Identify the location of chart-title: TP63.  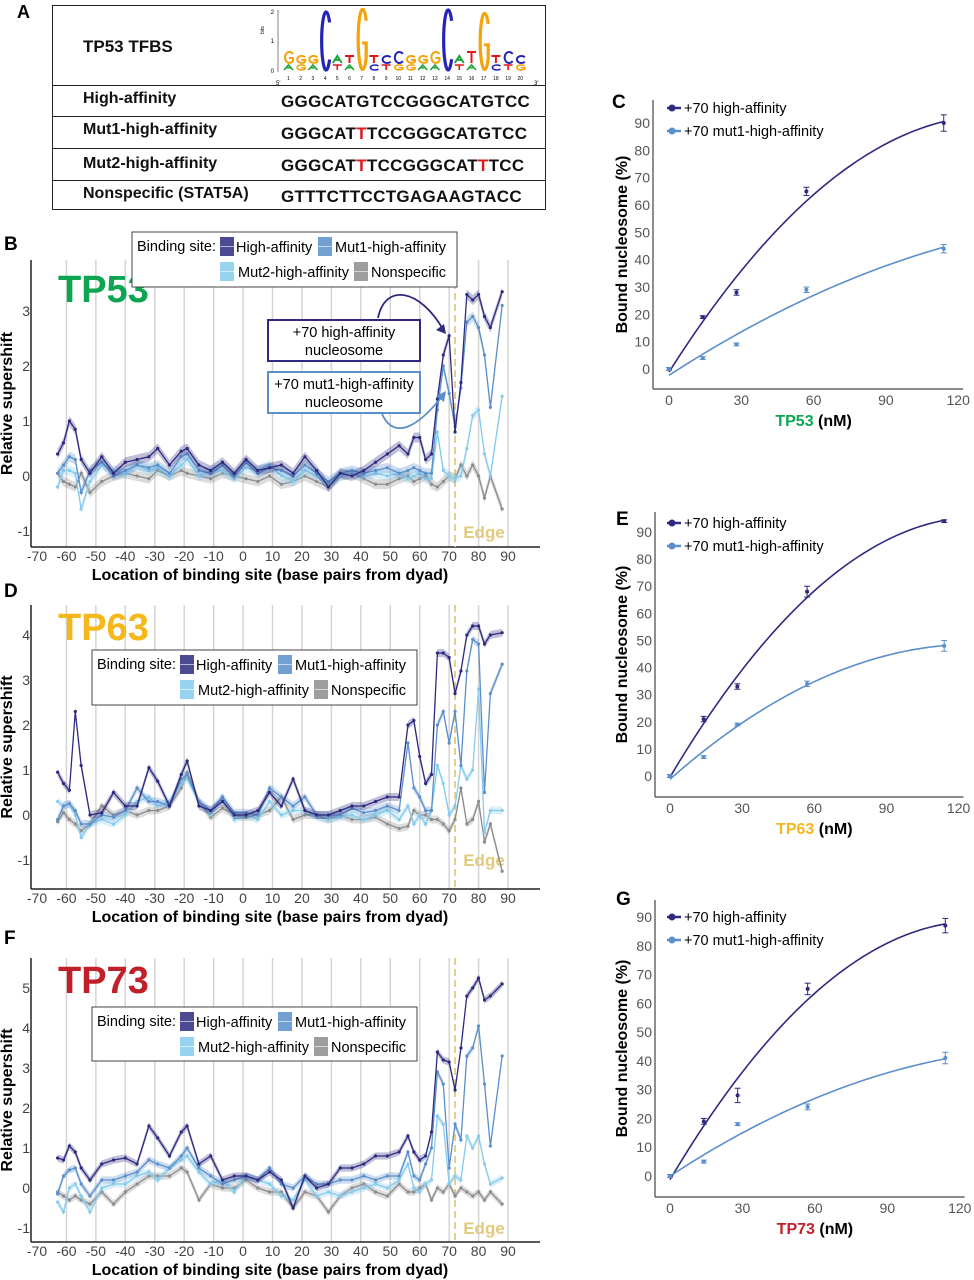
(103, 628).